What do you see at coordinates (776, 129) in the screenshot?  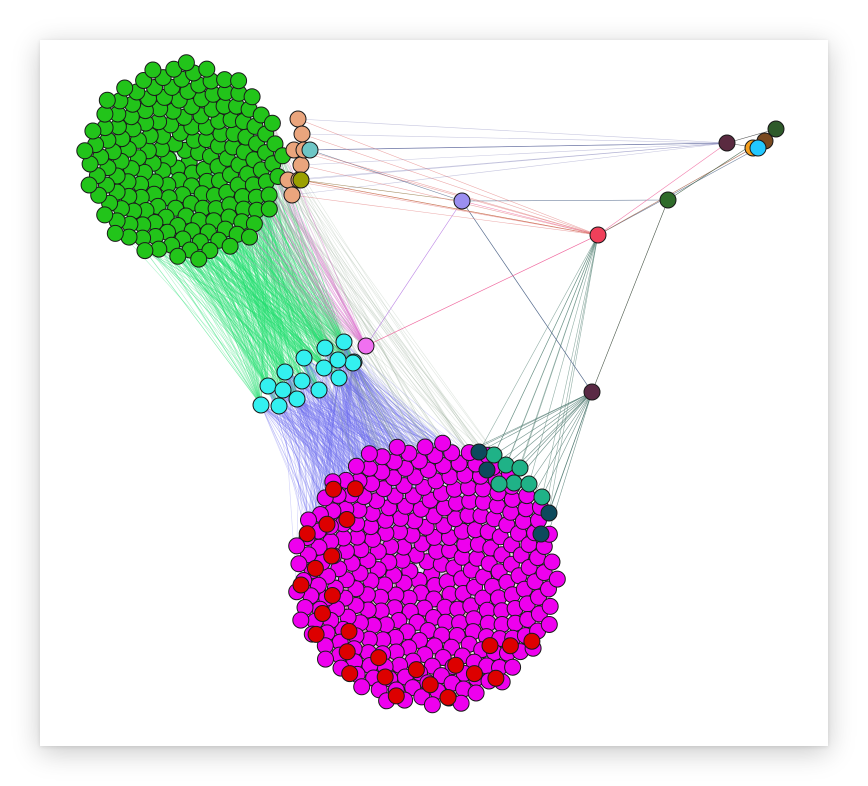 I see `corner-dark-green-node` at bounding box center [776, 129].